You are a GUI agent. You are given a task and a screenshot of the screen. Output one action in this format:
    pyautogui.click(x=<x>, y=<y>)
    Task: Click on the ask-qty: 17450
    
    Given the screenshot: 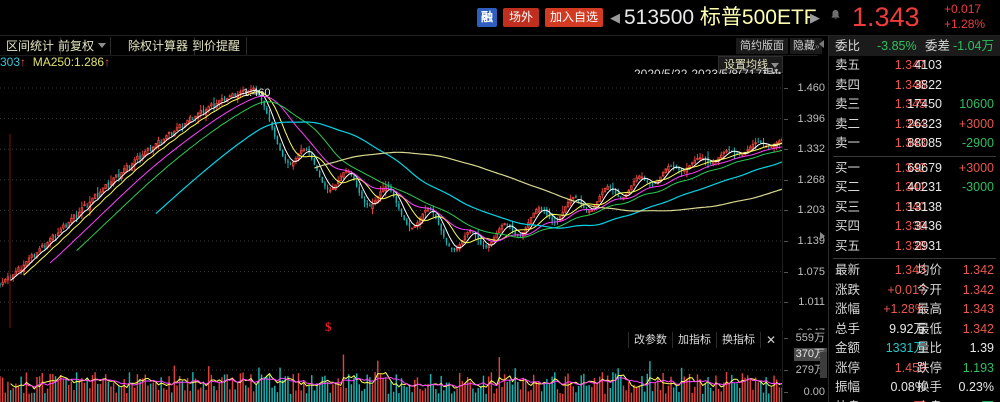 What is the action you would take?
    pyautogui.click(x=924, y=104)
    